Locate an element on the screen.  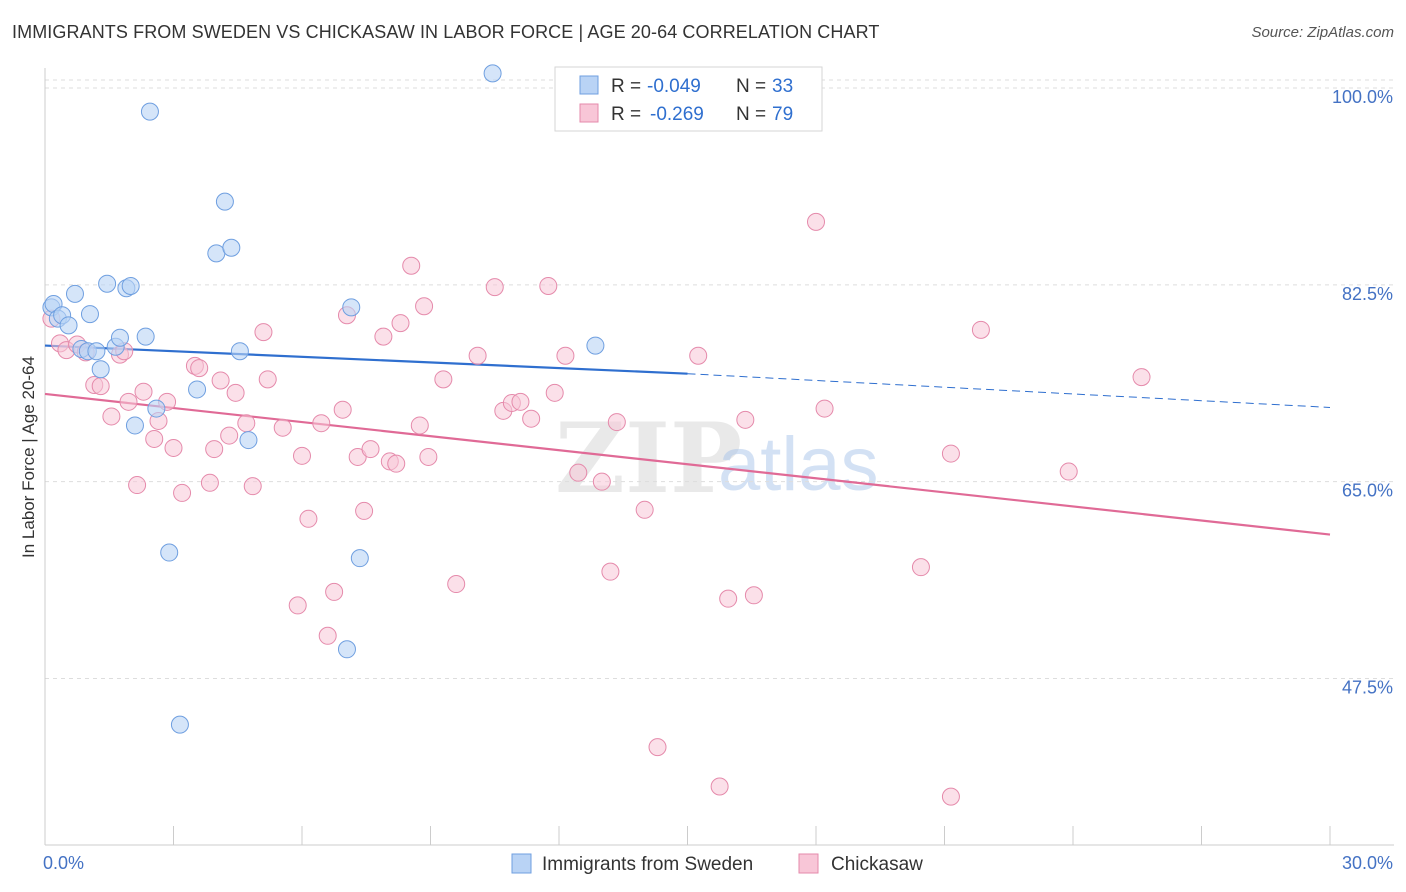
bottom-legend-swatch-sweden is located at coordinates (521, 863).